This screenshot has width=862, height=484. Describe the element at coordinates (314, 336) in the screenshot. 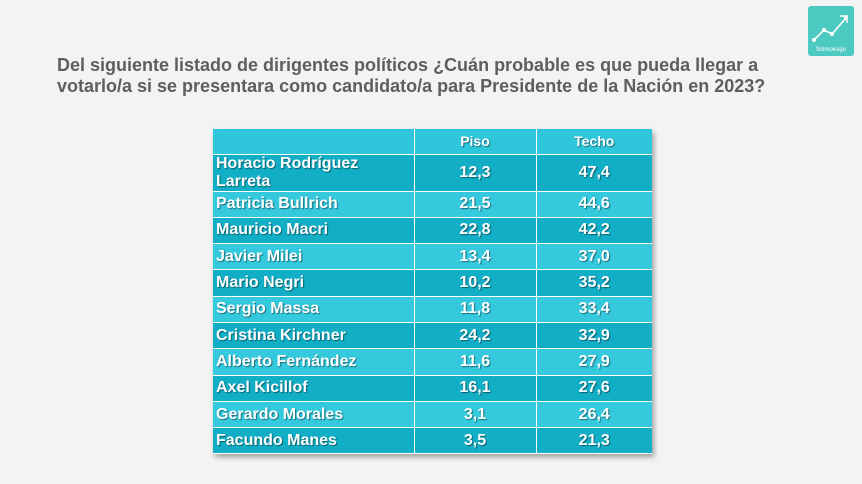

I see `cell-name: Cristina Kirchner` at that location.